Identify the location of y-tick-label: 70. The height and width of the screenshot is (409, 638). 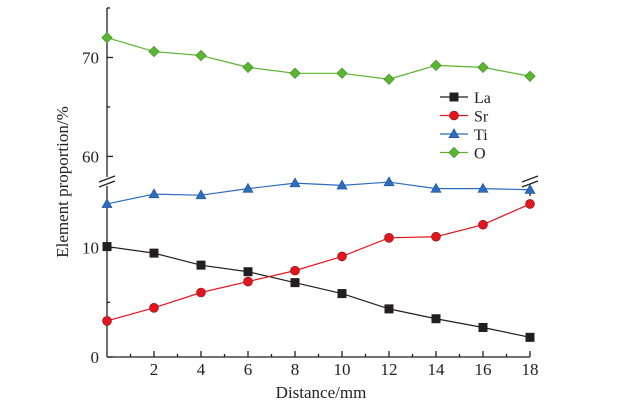
(90, 57).